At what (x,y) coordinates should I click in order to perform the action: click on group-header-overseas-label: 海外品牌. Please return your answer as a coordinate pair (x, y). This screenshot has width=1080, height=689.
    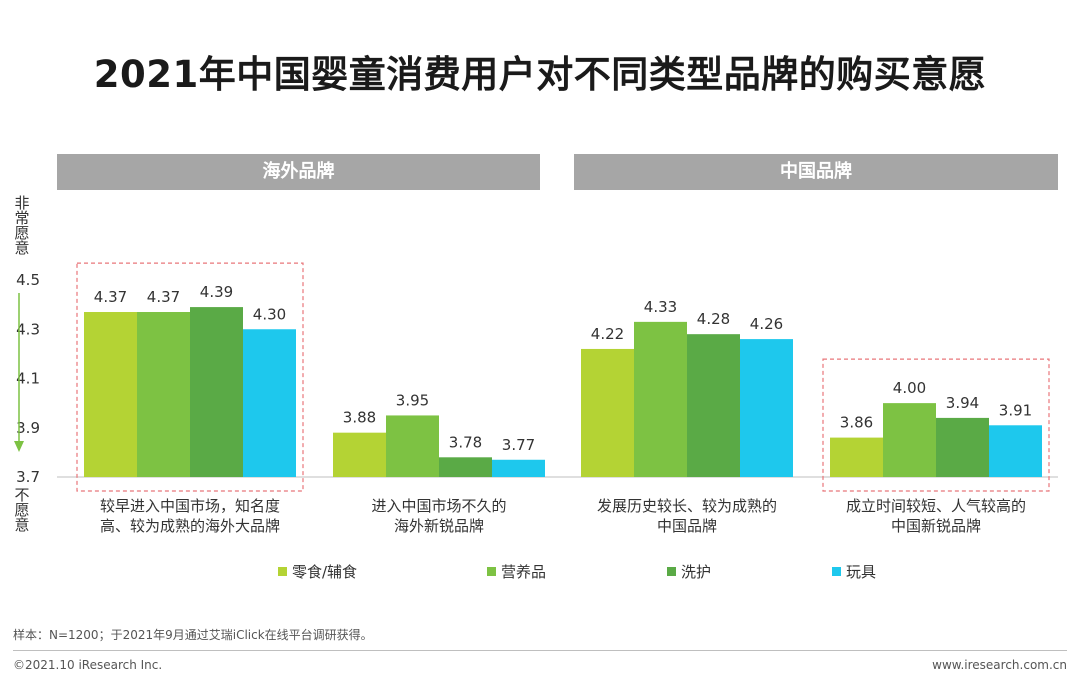
    Looking at the image, I should click on (298, 171).